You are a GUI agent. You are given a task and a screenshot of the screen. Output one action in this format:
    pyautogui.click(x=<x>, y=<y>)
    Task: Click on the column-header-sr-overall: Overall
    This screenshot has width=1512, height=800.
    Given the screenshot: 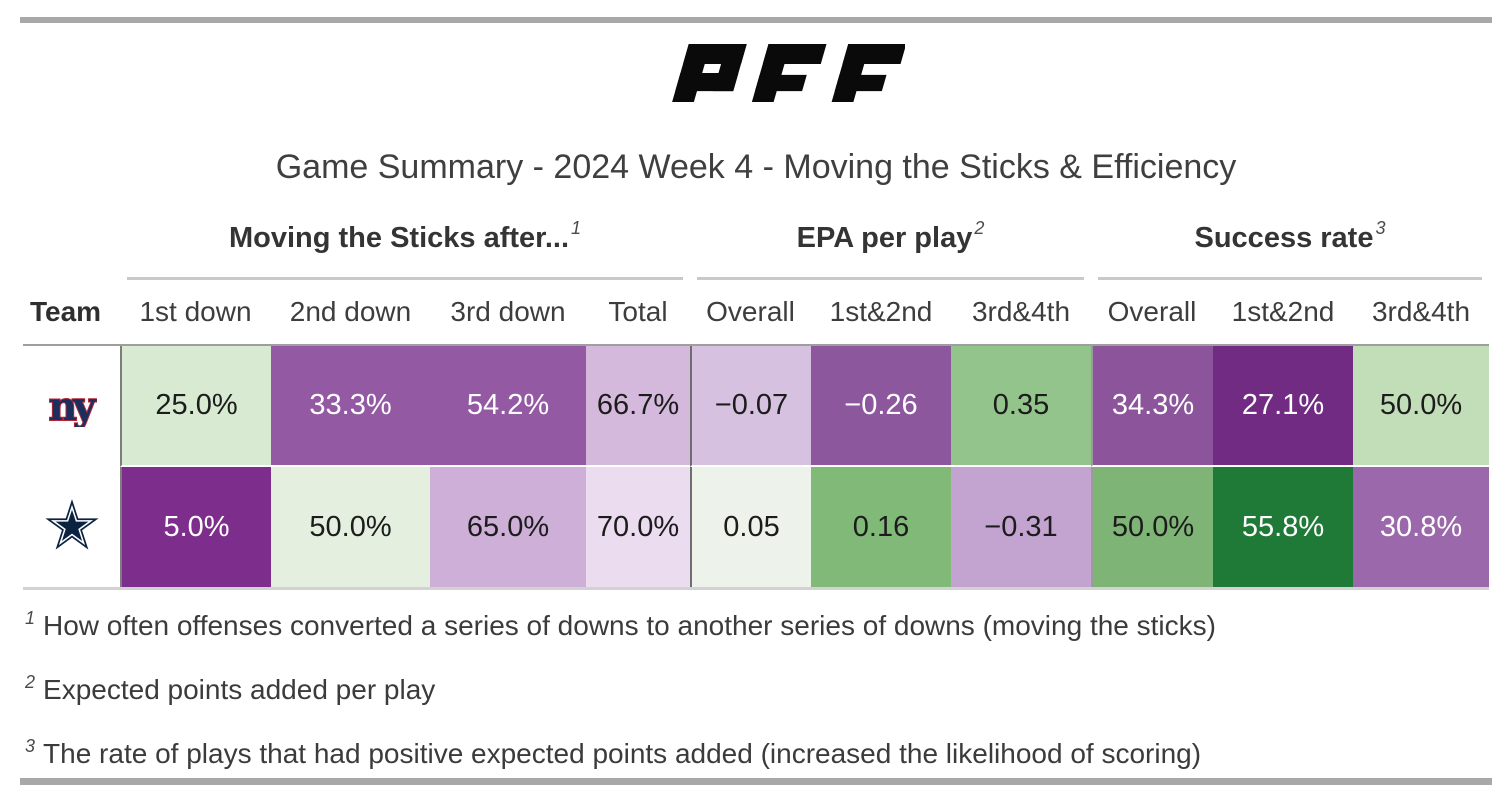 What is the action you would take?
    pyautogui.click(x=1152, y=311)
    